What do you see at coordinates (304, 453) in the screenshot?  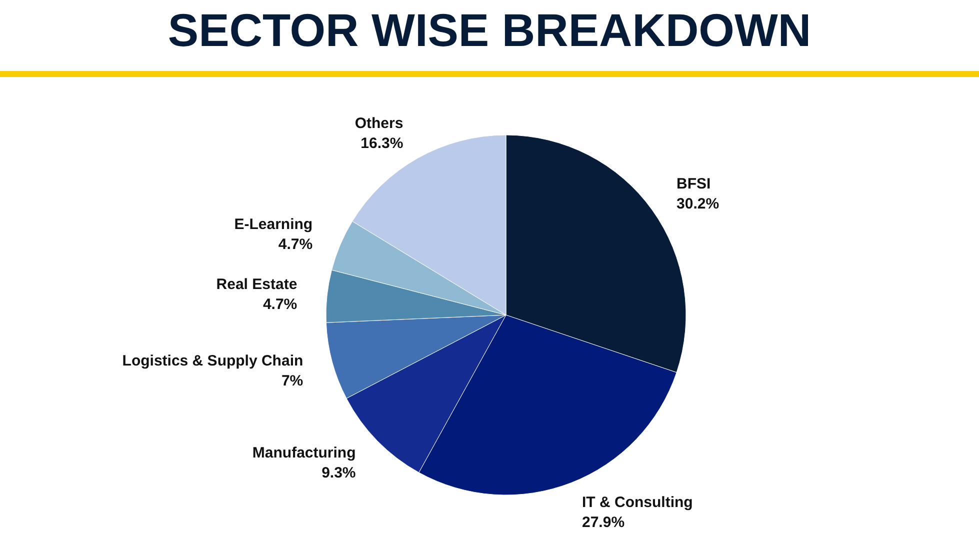 I see `slice-label: Manufacturing` at bounding box center [304, 453].